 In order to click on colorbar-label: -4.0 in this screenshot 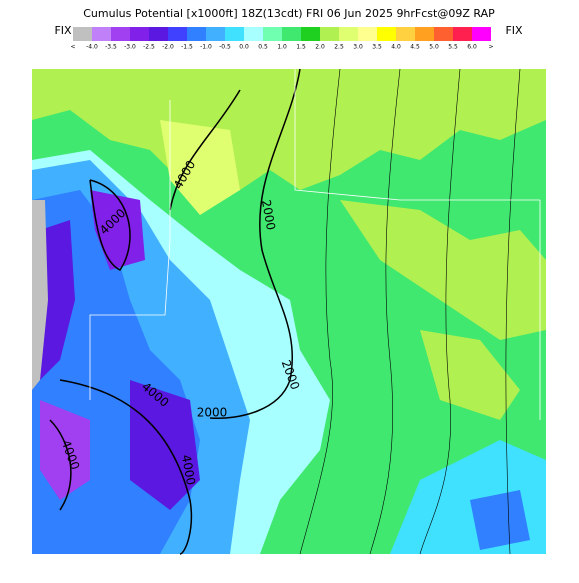, I will do `click(92, 47)`.